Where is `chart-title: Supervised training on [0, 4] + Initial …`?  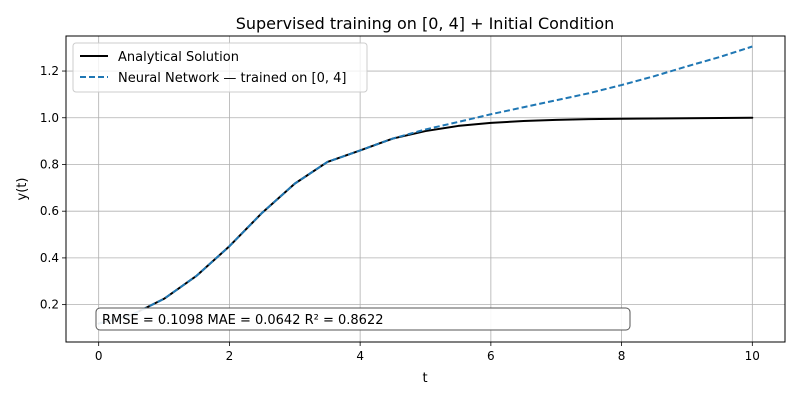
chart-title: Supervised training on [0, 4] + Initial … is located at coordinates (425, 23).